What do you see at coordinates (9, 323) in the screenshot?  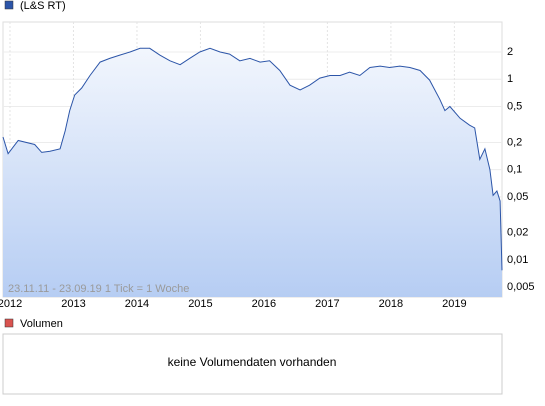 I see `volume-legend-swatch` at bounding box center [9, 323].